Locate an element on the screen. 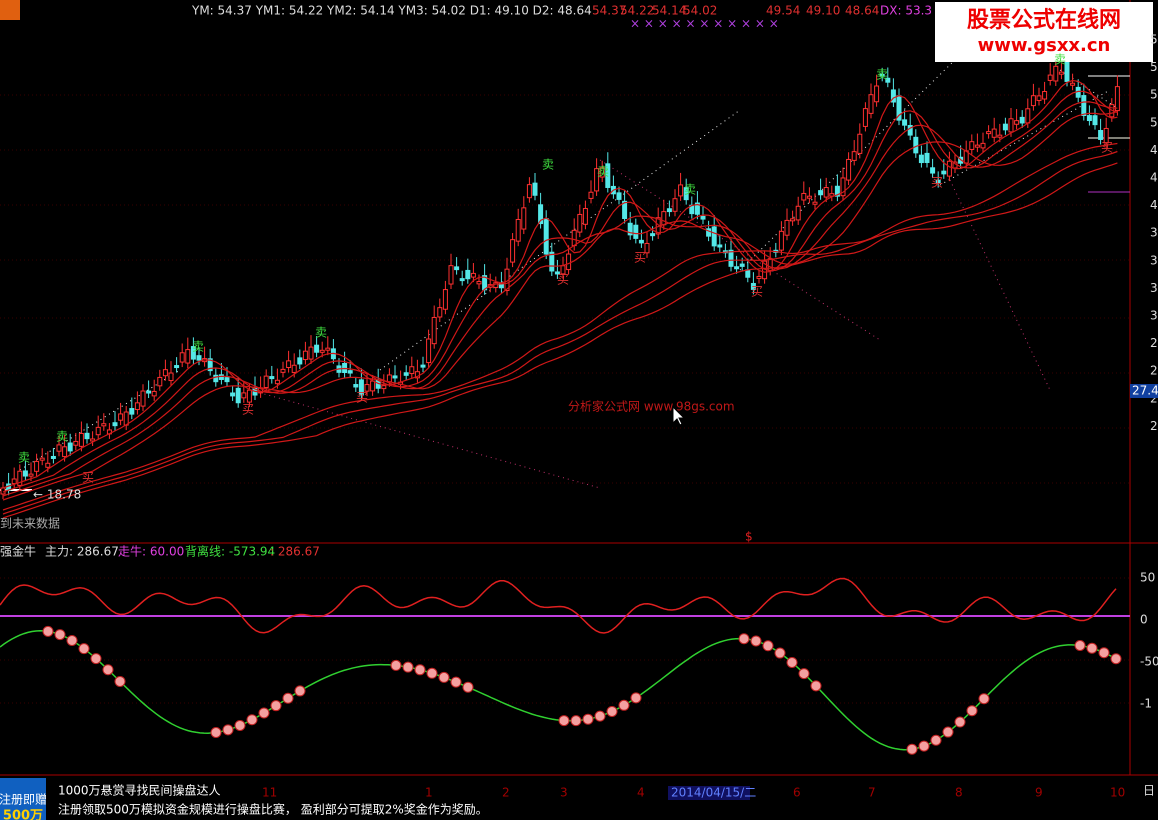  header-value: 49.54 is located at coordinates (783, 11).